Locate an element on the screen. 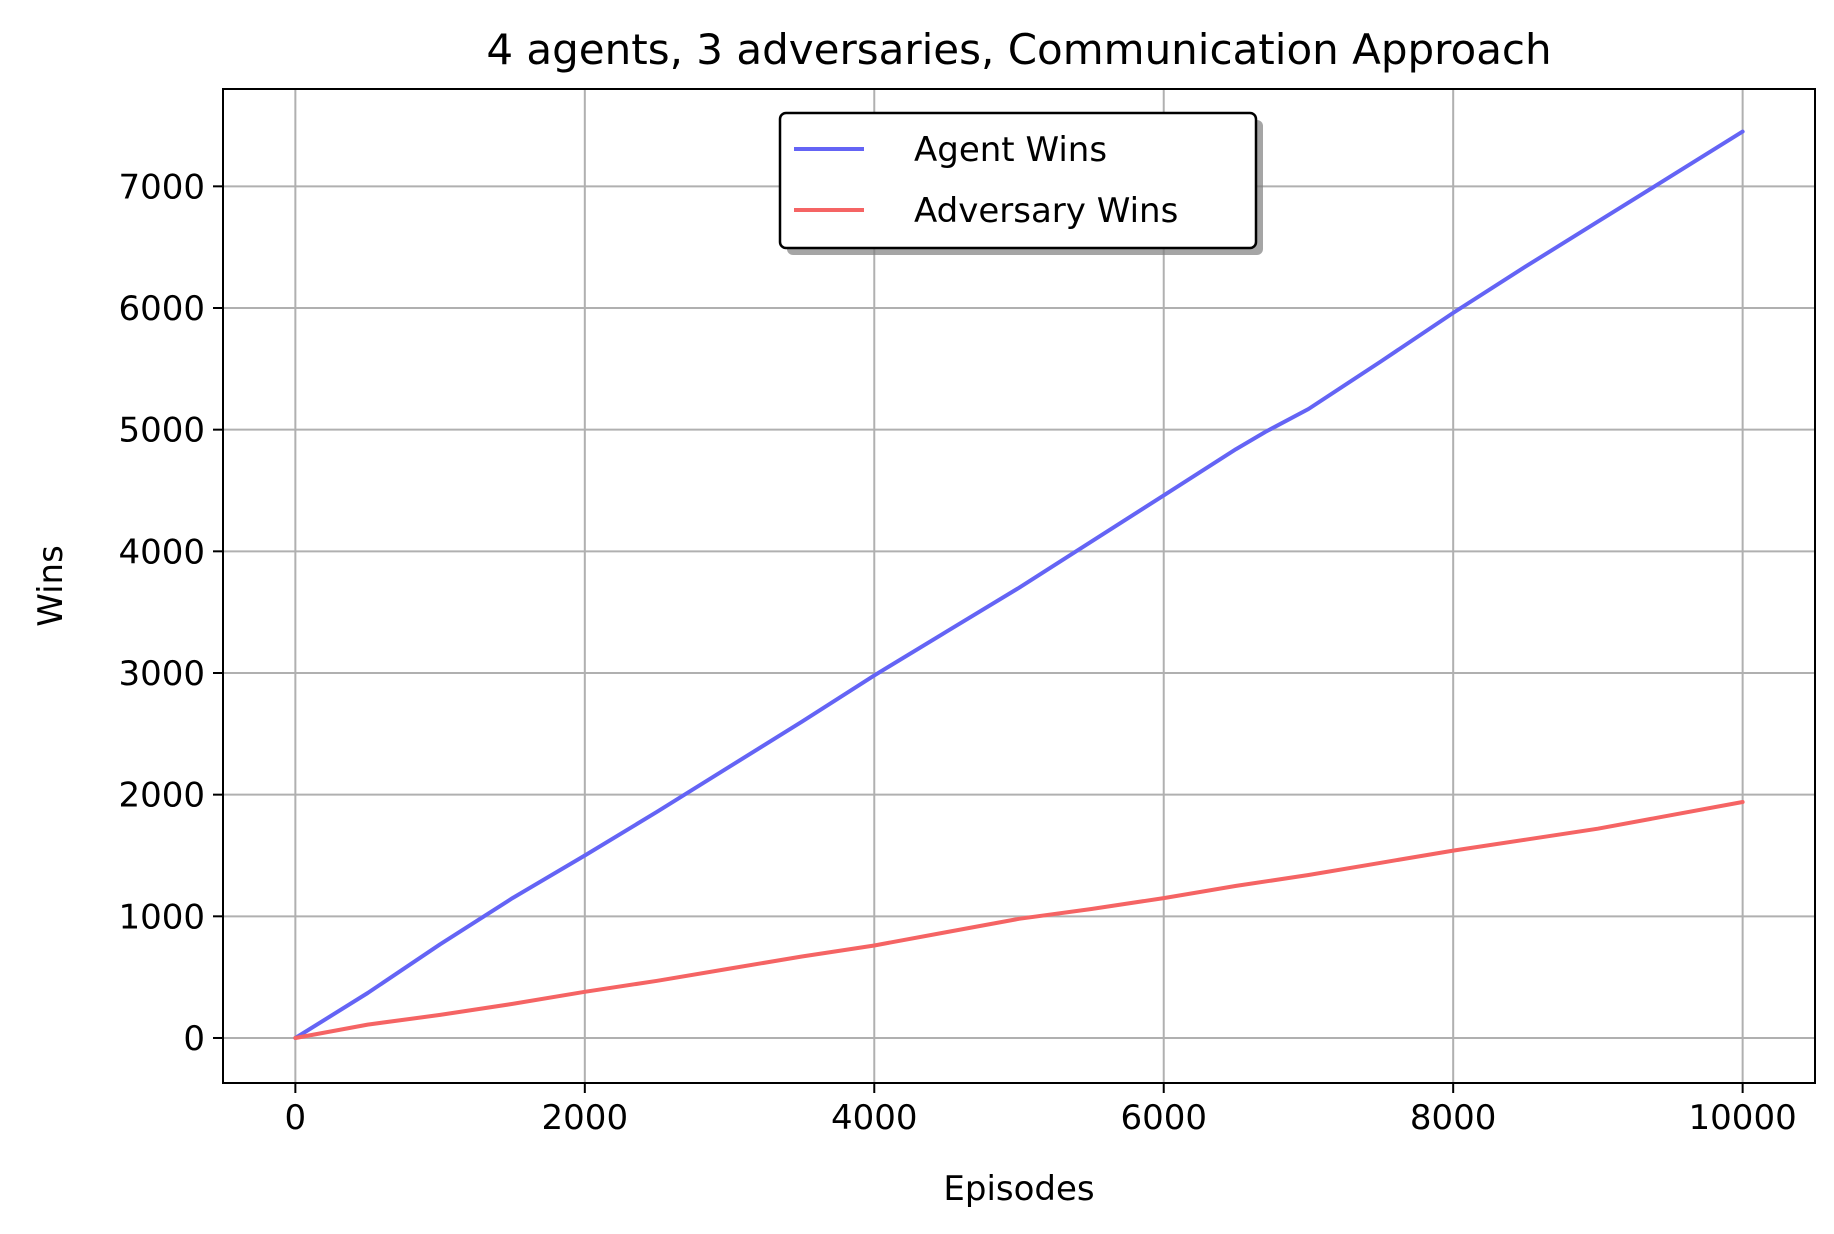 Image resolution: width=1834 pixels, height=1234 pixels. x-tick-label: 4000 is located at coordinates (874, 1118).